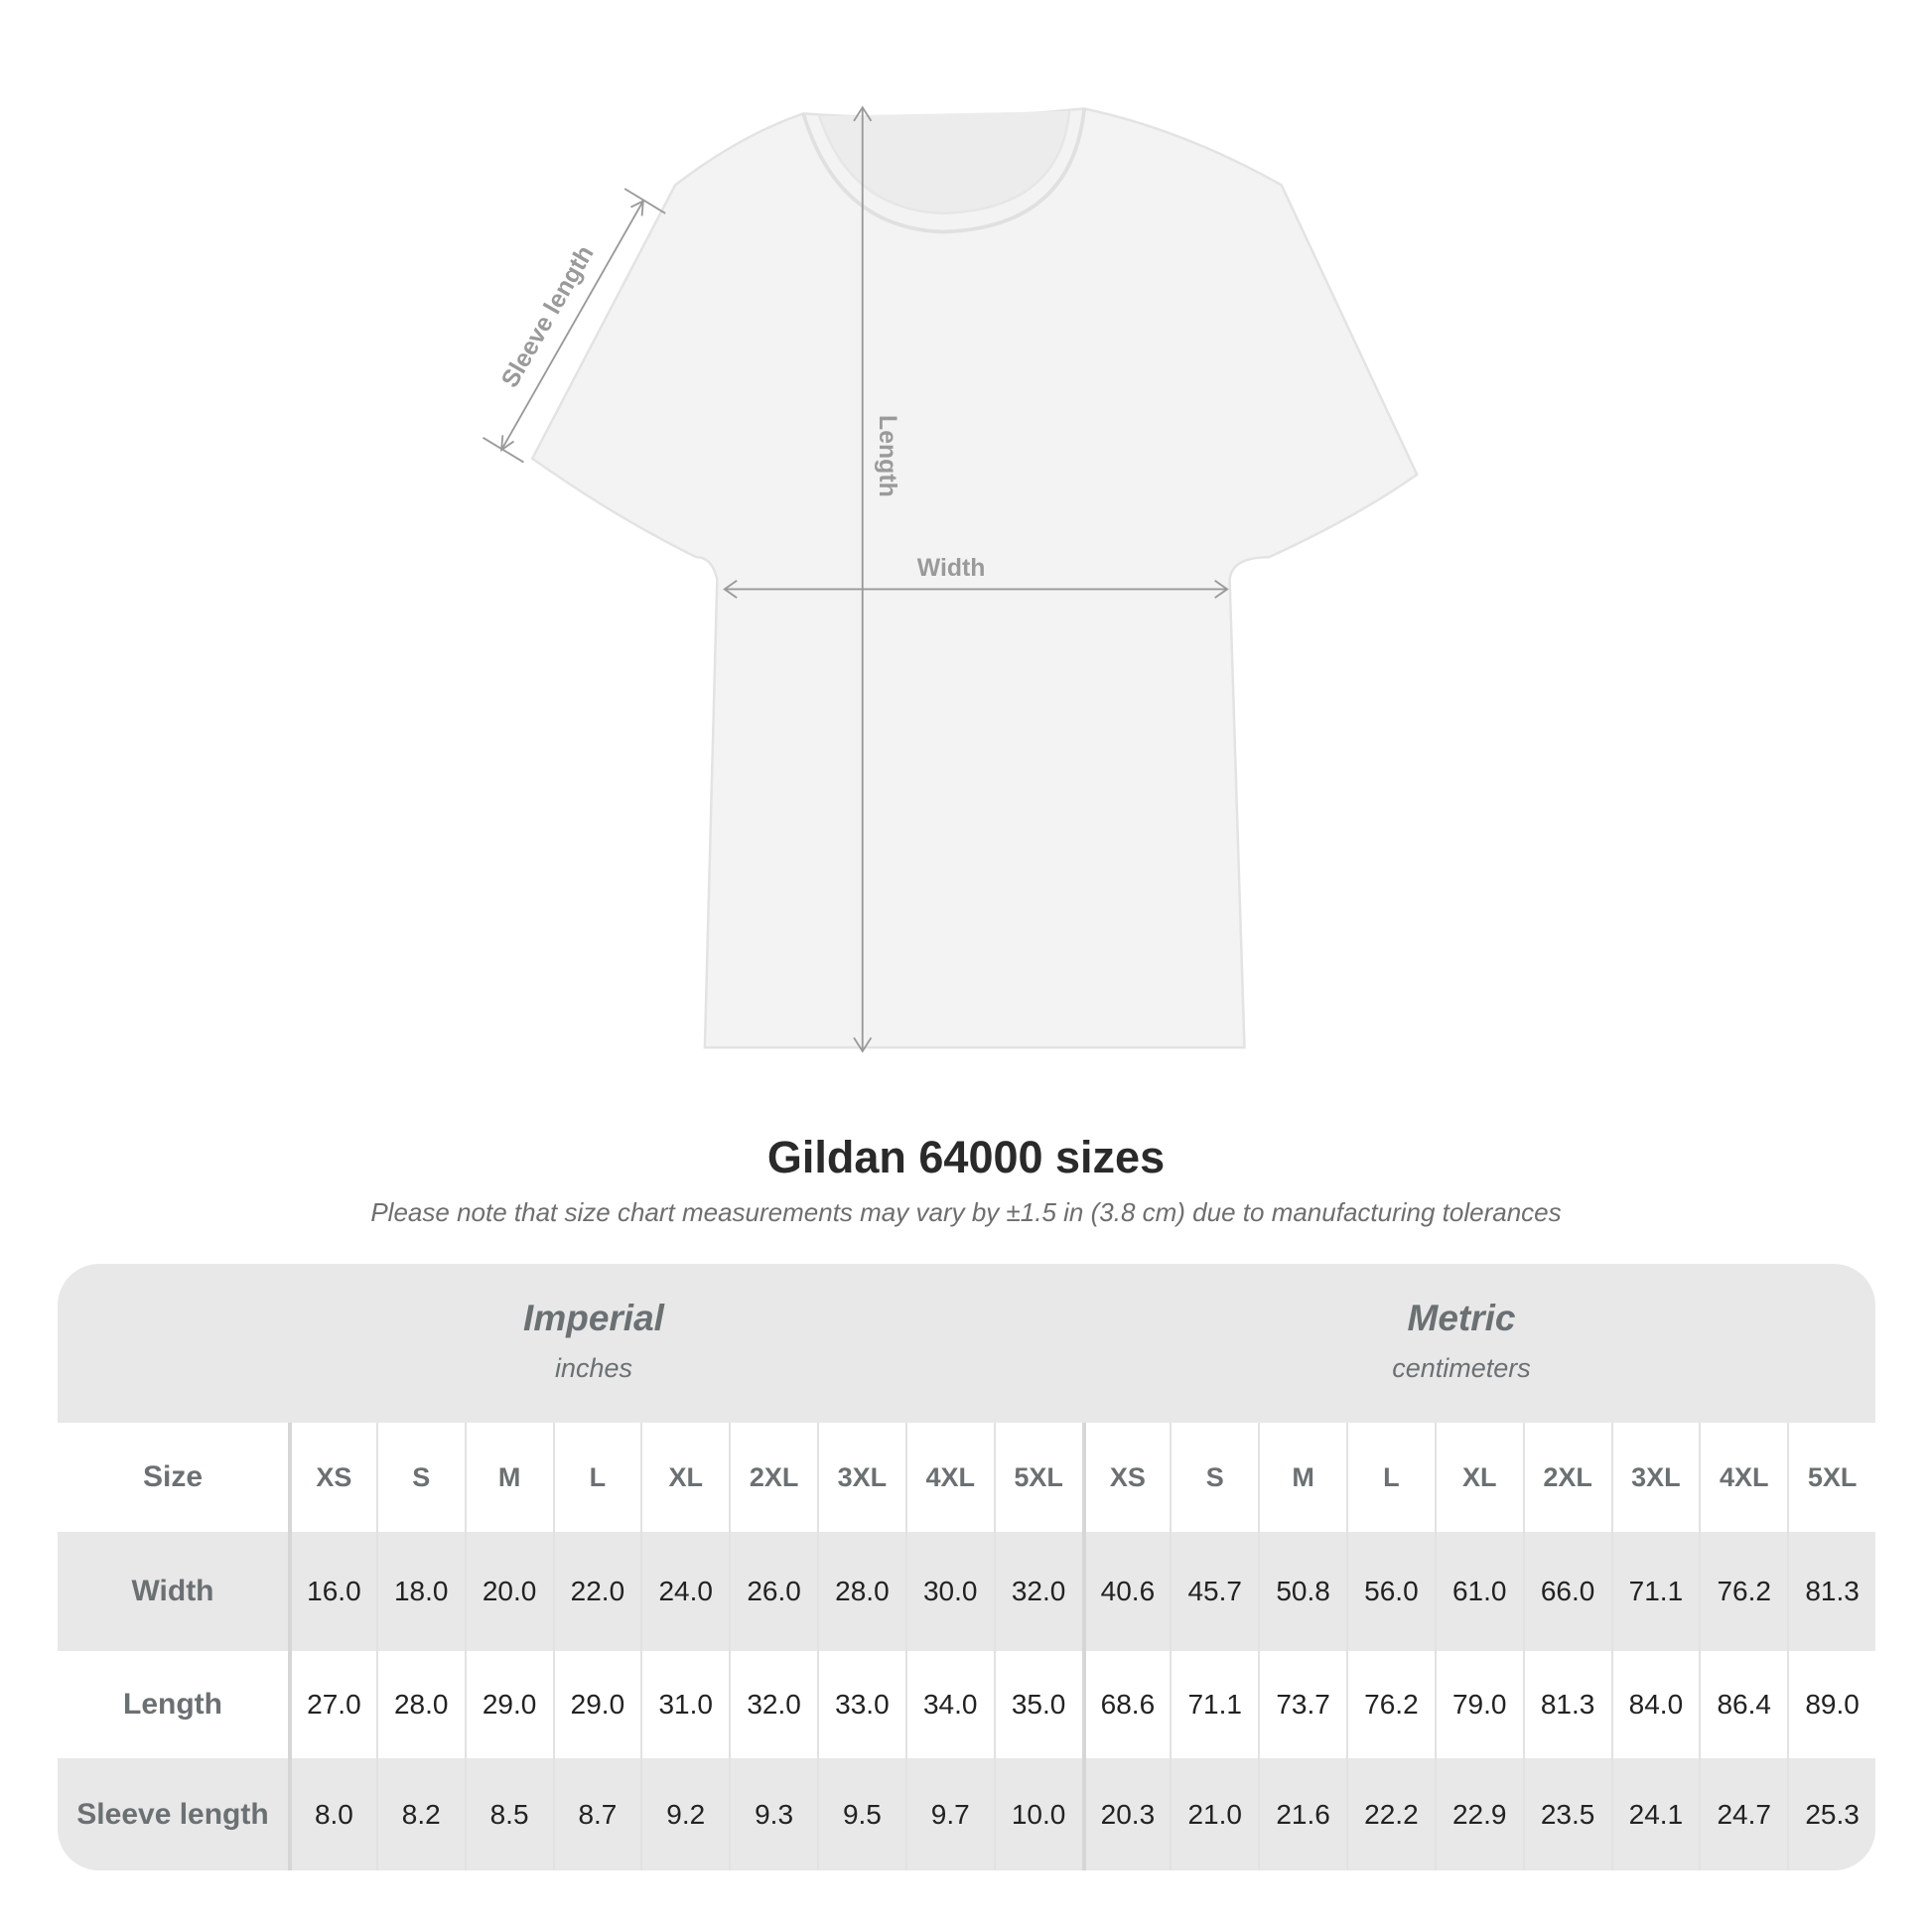 The height and width of the screenshot is (1932, 1932). What do you see at coordinates (1462, 1368) in the screenshot?
I see `metric-unit: centimeters` at bounding box center [1462, 1368].